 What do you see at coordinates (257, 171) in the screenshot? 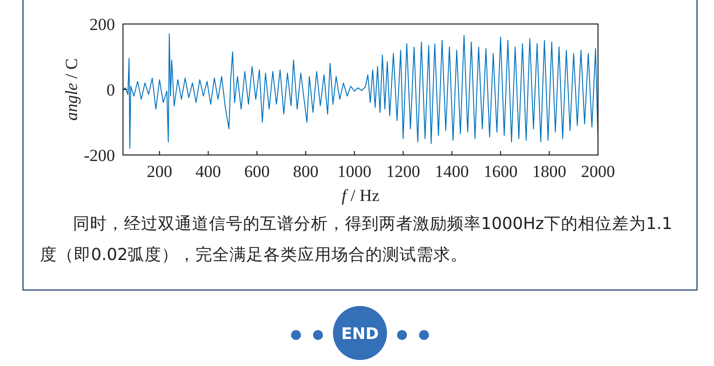
I see `x-tick-label: 600` at bounding box center [257, 171].